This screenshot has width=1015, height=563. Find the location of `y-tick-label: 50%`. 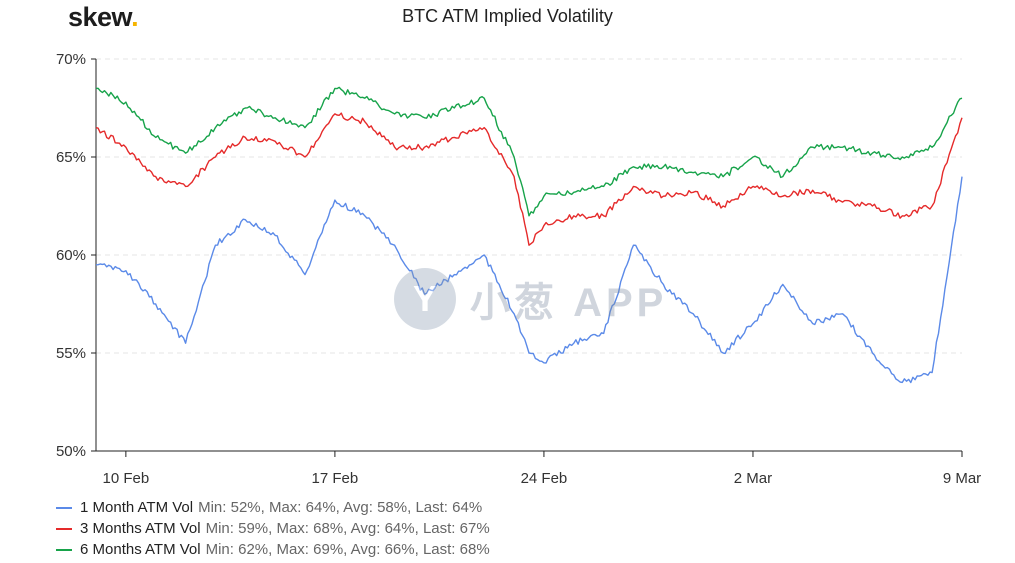

y-tick-label: 50% is located at coordinates (71, 451).